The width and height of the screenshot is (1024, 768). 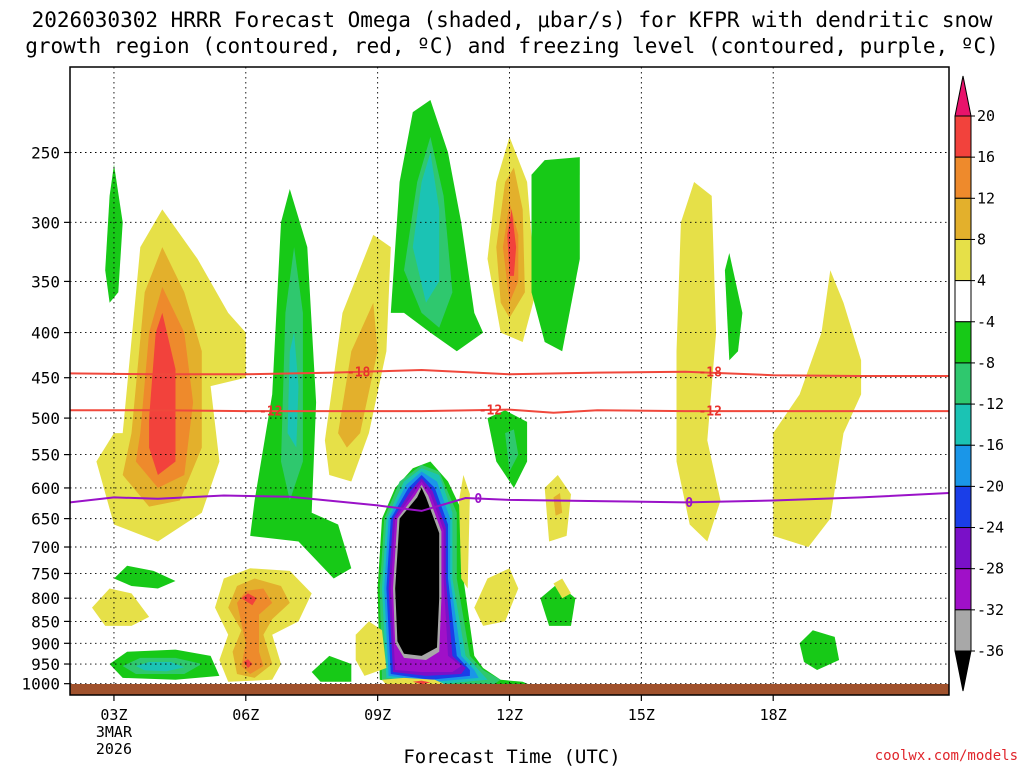 What do you see at coordinates (45, 333) in the screenshot?
I see `y-tick-label: 400` at bounding box center [45, 333].